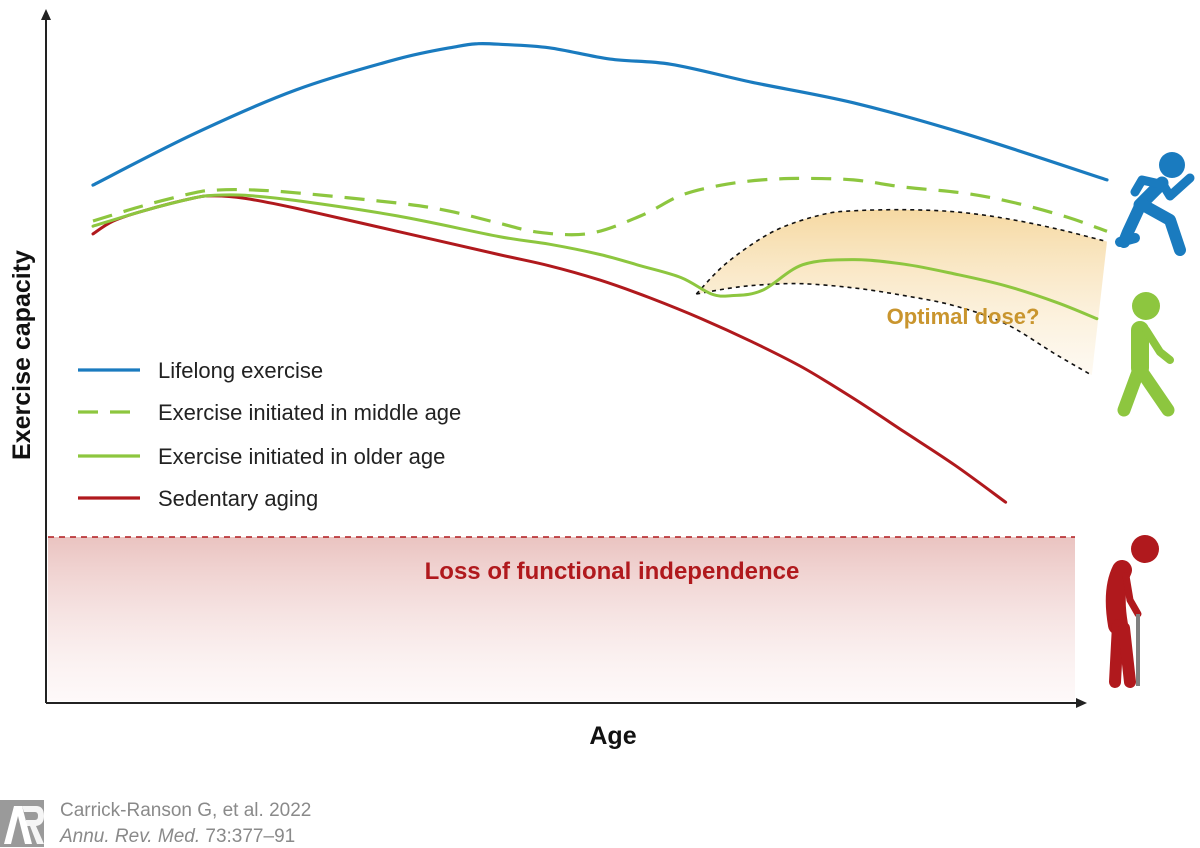  What do you see at coordinates (1155, 204) in the screenshot?
I see `running-person-icon` at bounding box center [1155, 204].